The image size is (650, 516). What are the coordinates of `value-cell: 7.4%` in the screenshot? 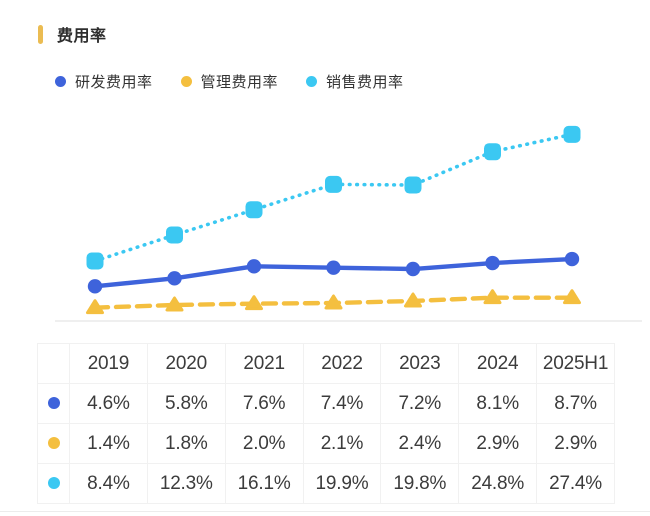 It's located at (342, 403).